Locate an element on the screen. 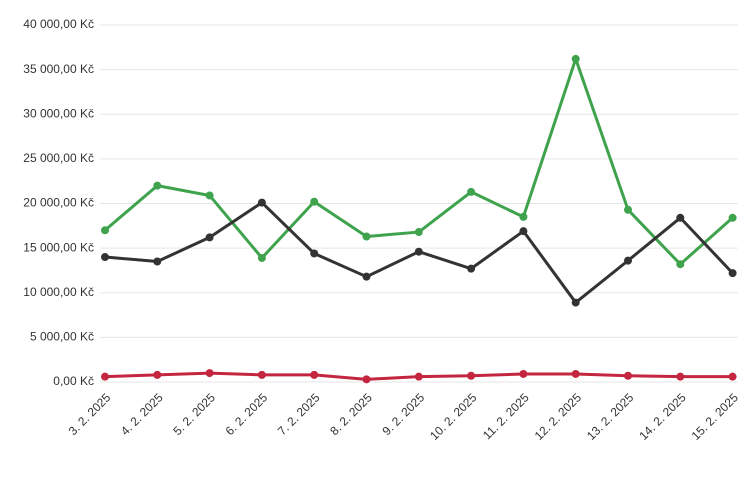  x-tick-label: 14. 2. 2025 is located at coordinates (662, 416).